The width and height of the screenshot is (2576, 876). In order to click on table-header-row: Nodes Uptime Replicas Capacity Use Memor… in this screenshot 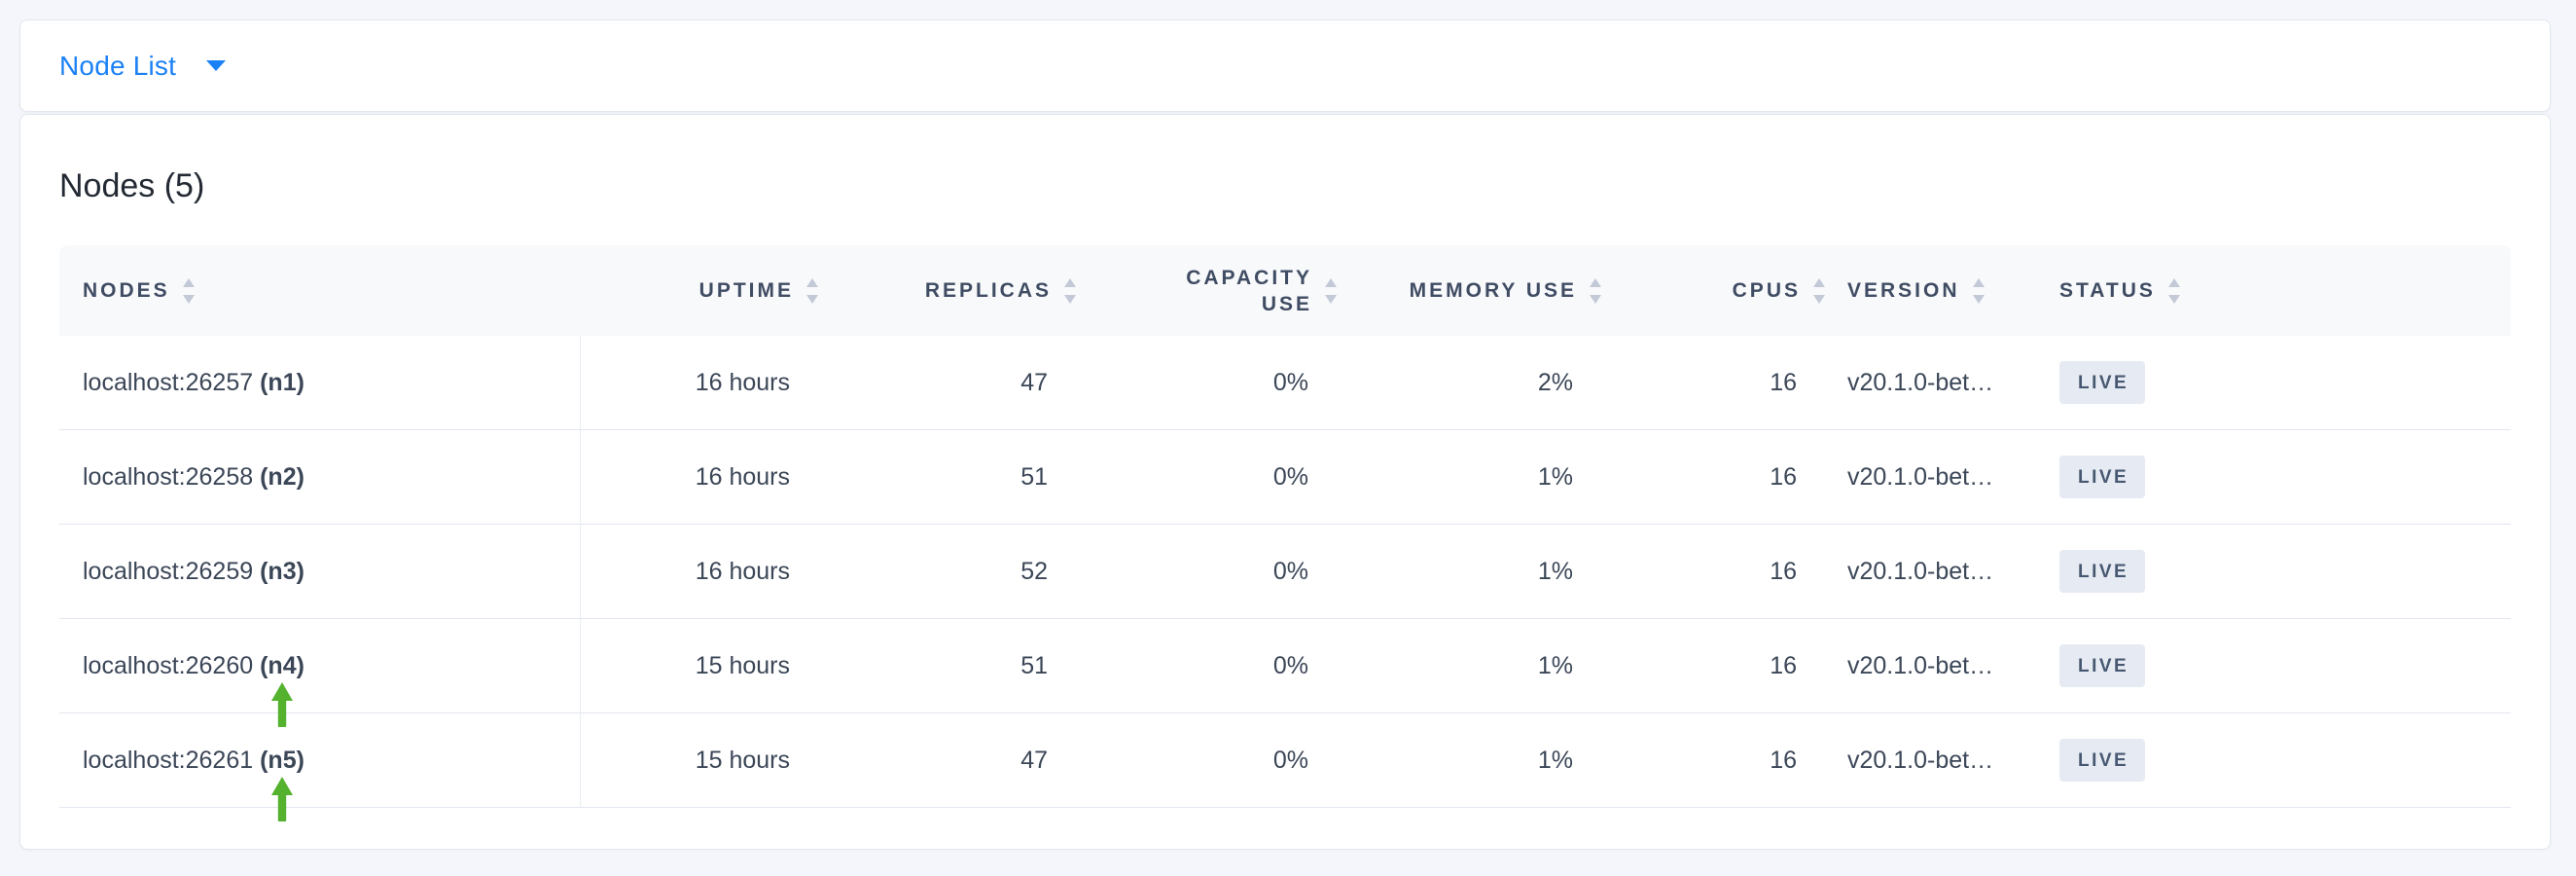, I will do `click(1285, 291)`.